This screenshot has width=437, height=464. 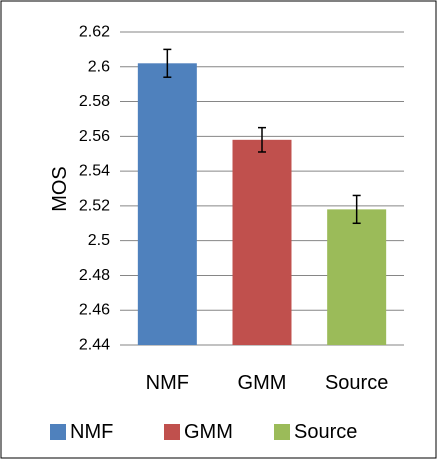 What do you see at coordinates (60, 189) in the screenshot?
I see `y-axis-label: MOS` at bounding box center [60, 189].